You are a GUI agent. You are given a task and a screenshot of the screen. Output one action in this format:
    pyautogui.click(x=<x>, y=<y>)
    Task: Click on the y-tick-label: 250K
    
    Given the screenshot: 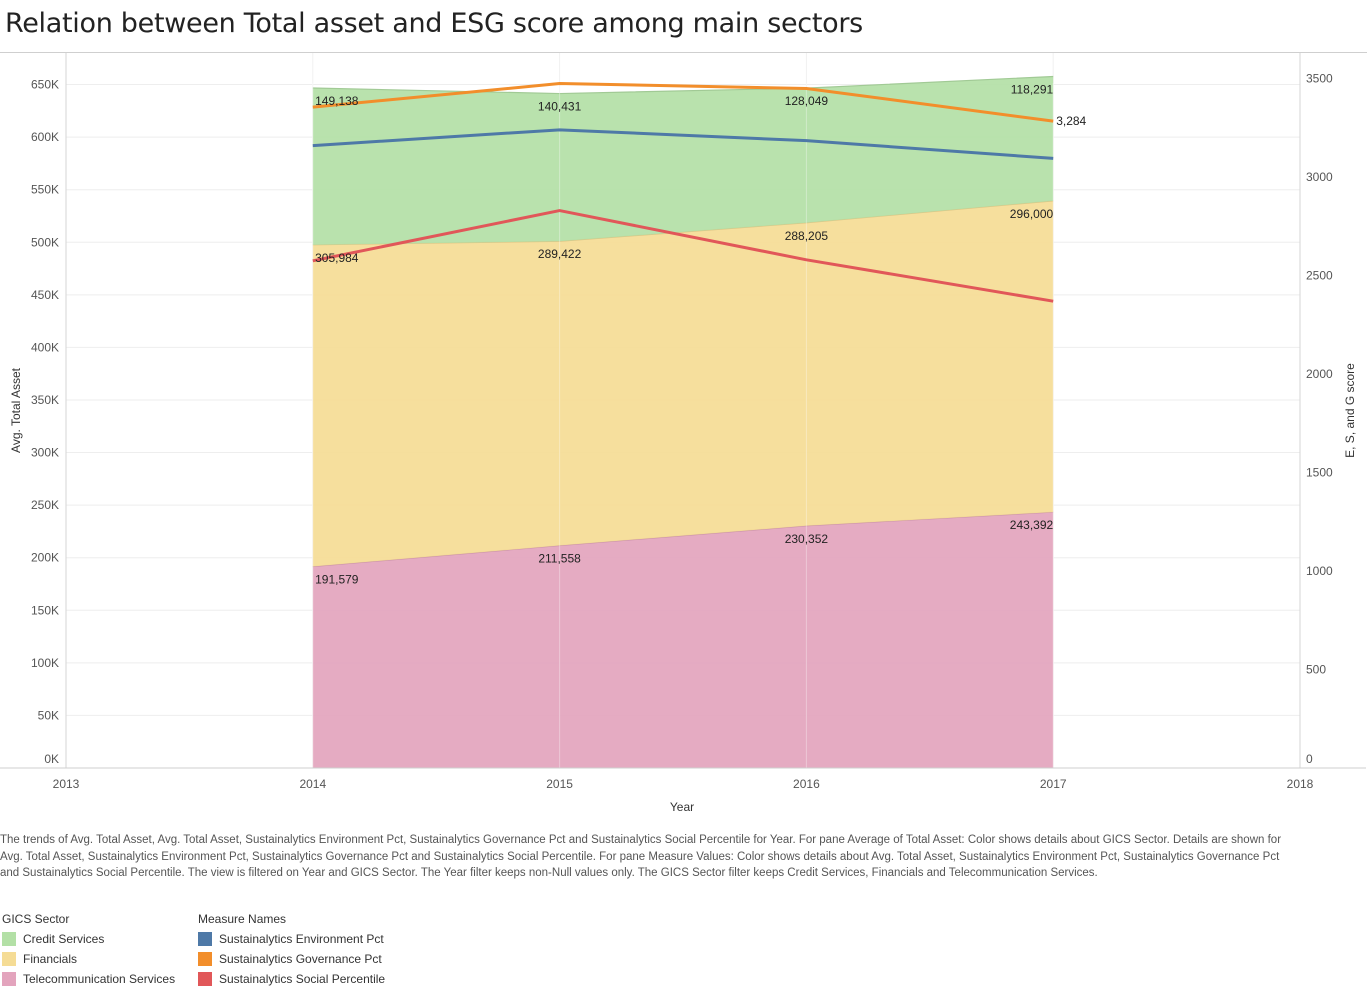 What is the action you would take?
    pyautogui.click(x=45, y=505)
    